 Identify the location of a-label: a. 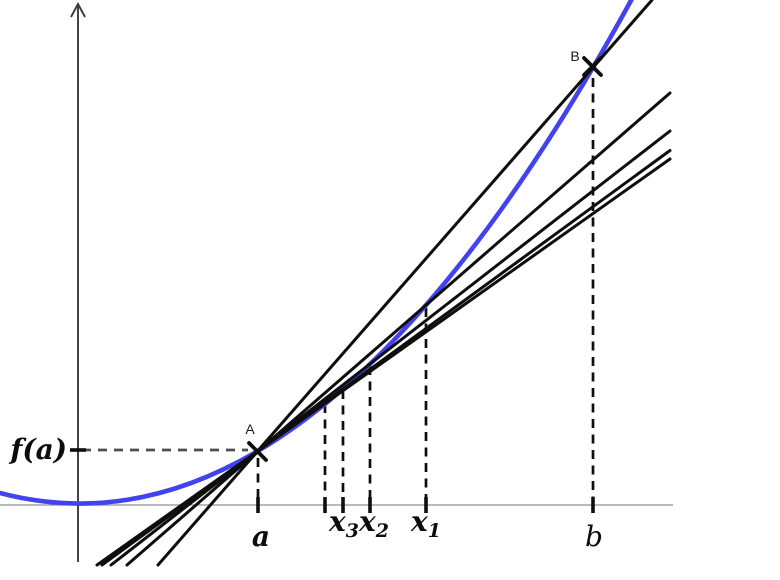
(261, 536).